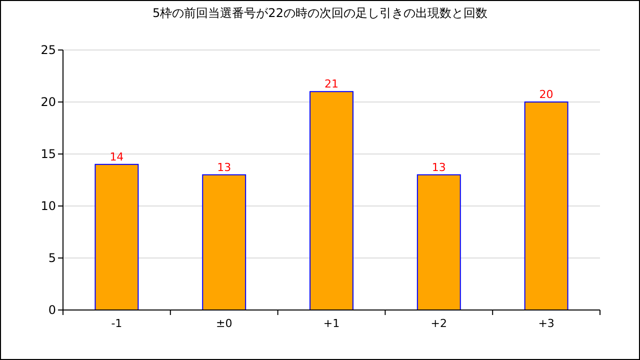 The width and height of the screenshot is (640, 360). Describe the element at coordinates (48, 154) in the screenshot. I see `y-tick-label: 15` at that location.